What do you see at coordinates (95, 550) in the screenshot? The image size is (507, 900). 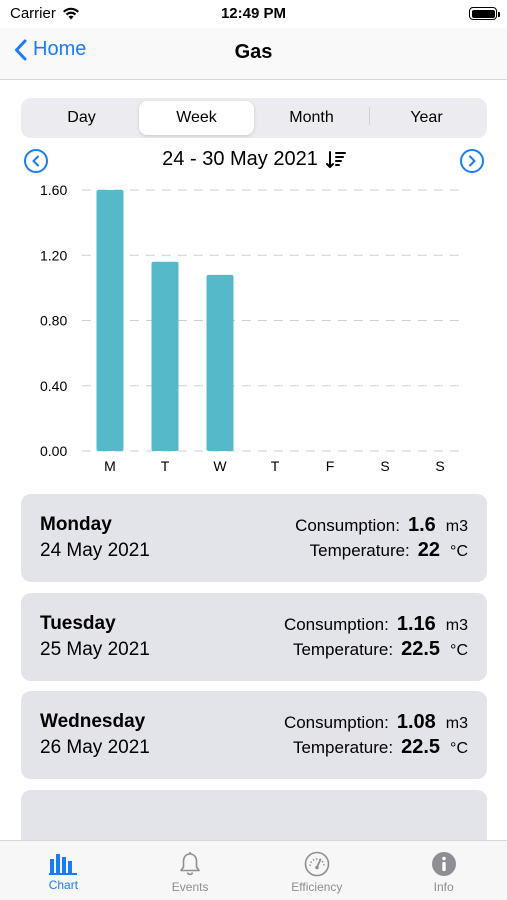 I see `card-date: 24 May 2021` at bounding box center [95, 550].